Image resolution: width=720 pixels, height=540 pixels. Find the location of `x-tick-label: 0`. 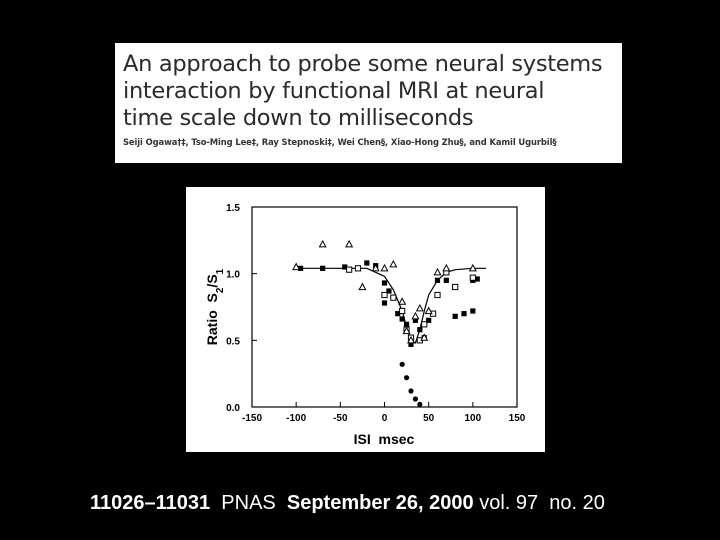

x-tick-label: 0 is located at coordinates (385, 418).